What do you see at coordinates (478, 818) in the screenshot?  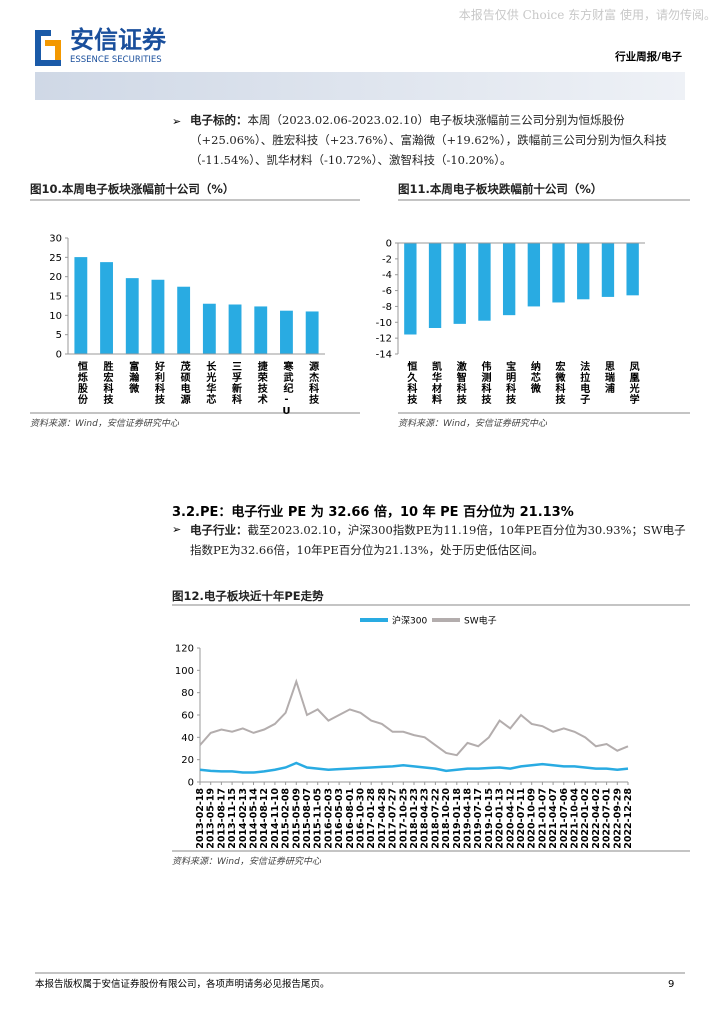 I see `x-tick-label: 2019-07-17` at bounding box center [478, 818].